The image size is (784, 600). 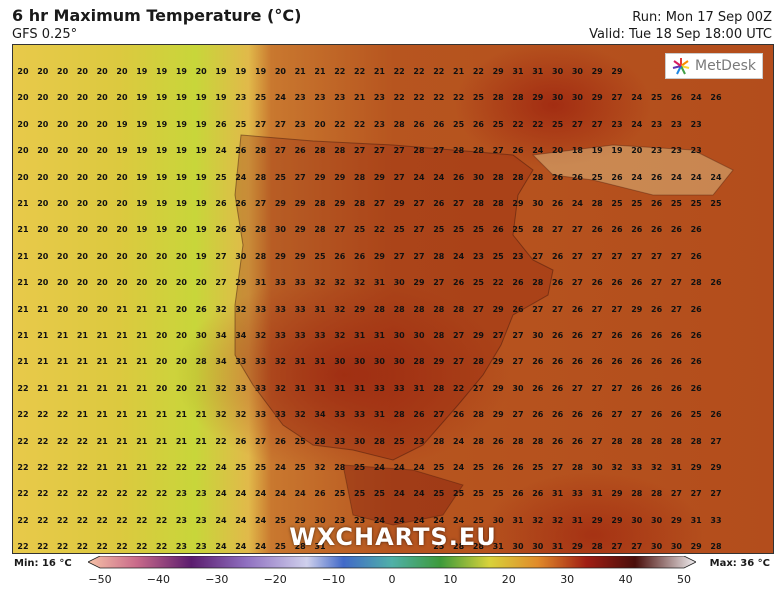 What do you see at coordinates (320, 415) in the screenshot?
I see `temperature-value: 34` at bounding box center [320, 415].